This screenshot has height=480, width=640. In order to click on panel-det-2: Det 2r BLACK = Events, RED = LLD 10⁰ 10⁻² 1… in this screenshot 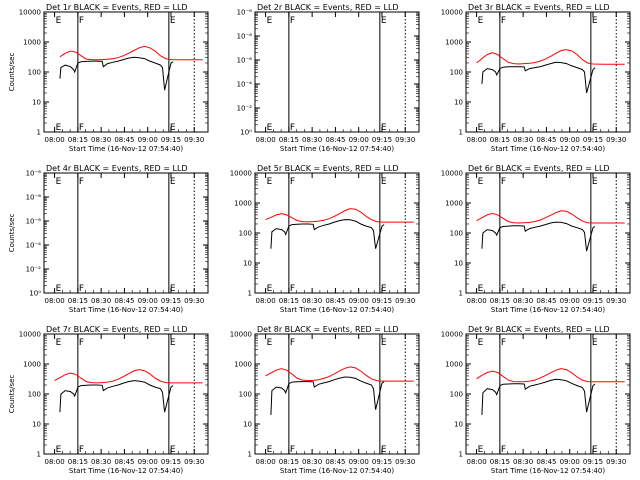, I will do `click(328, 78)`.